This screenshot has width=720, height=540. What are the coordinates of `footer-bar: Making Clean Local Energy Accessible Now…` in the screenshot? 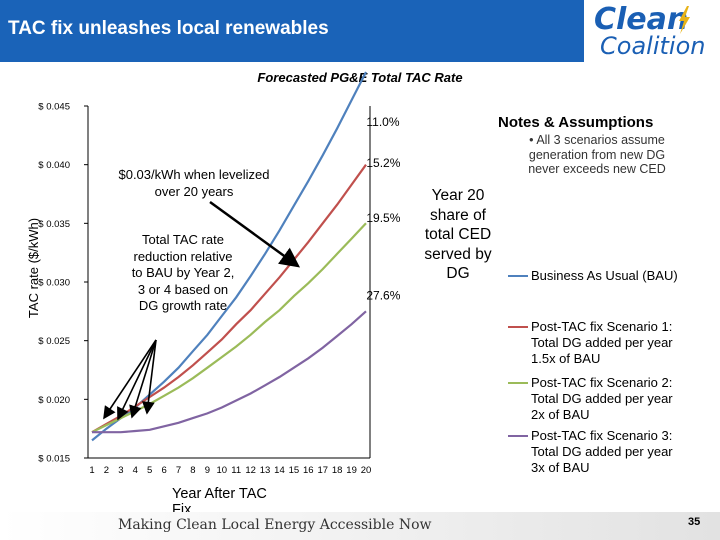 It's located at (360, 526).